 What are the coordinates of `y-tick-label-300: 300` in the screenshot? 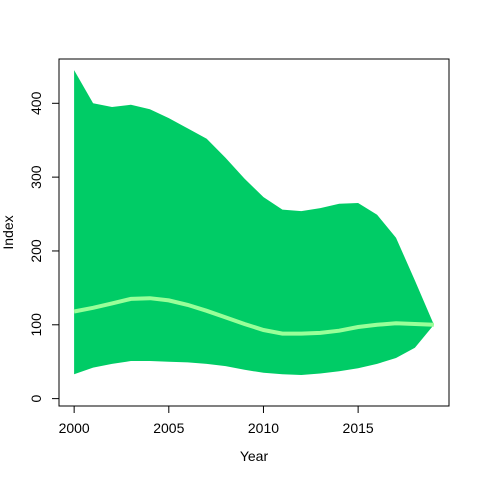 It's located at (36, 177).